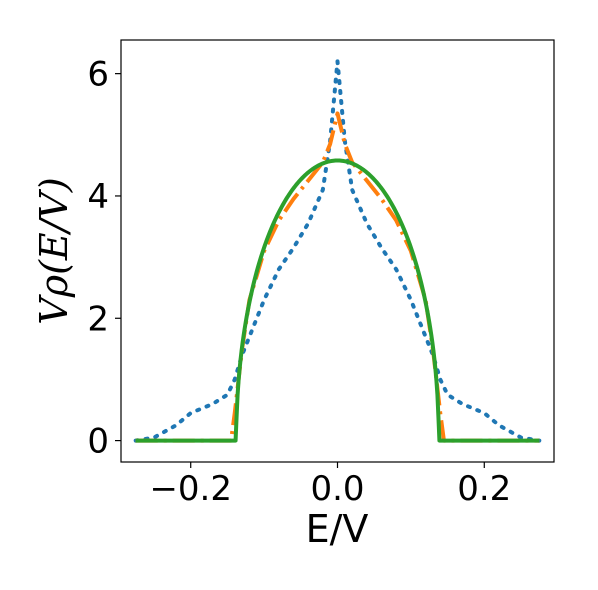  Describe the element at coordinates (54, 250) in the screenshot. I see `y-axis-label: Vρ(E/V)` at that location.